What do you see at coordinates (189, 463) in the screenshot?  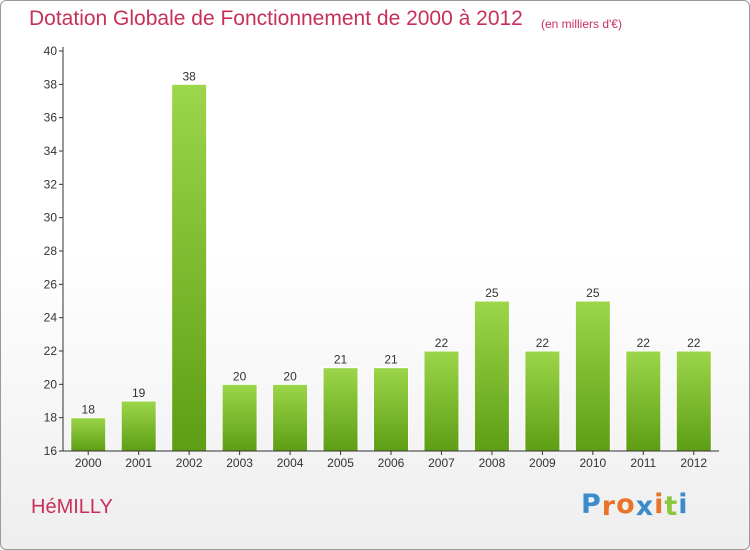 I see `x-tick-label: 2002` at bounding box center [189, 463].